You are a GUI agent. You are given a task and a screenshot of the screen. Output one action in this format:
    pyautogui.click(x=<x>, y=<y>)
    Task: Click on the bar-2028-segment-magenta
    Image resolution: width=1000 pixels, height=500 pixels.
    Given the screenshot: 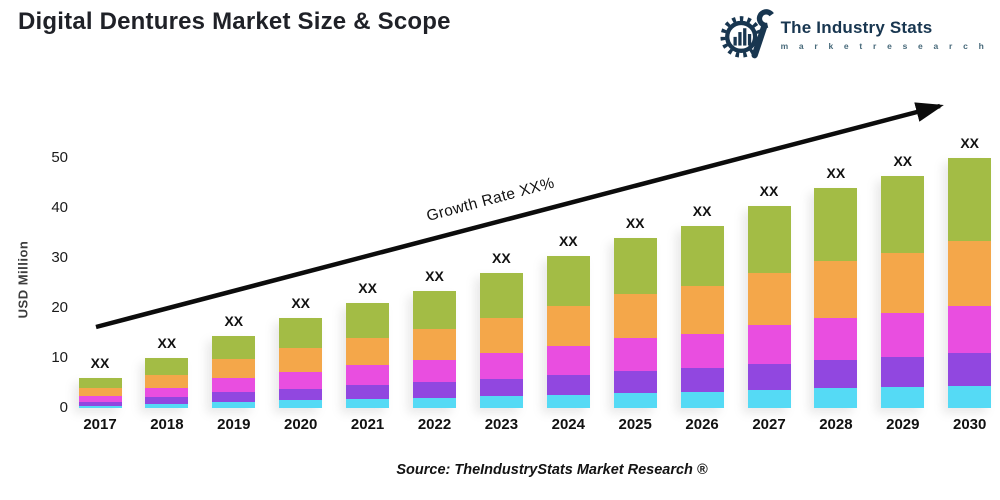 What is the action you would take?
    pyautogui.click(x=836, y=338)
    